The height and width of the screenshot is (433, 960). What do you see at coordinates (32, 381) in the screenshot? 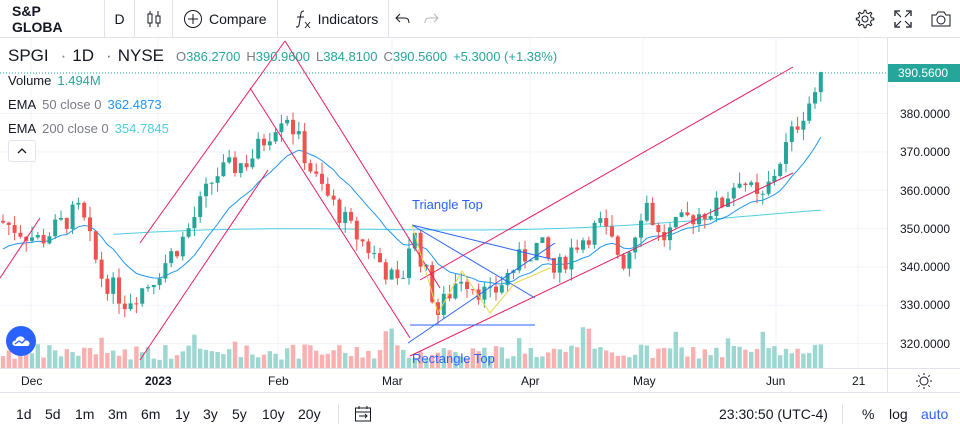
I see `time-tick: Dec` at bounding box center [32, 381].